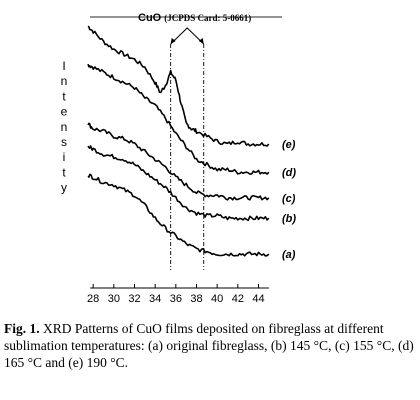  Describe the element at coordinates (258, 299) in the screenshot. I see `x-tick-label: 44` at that location.